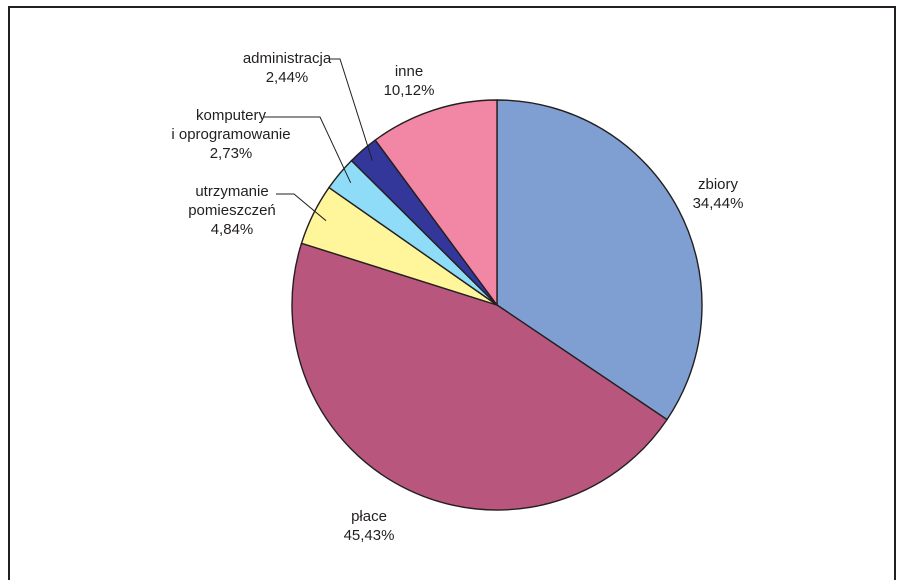  What do you see at coordinates (287, 58) in the screenshot?
I see `slice-name-4: administracja` at bounding box center [287, 58].